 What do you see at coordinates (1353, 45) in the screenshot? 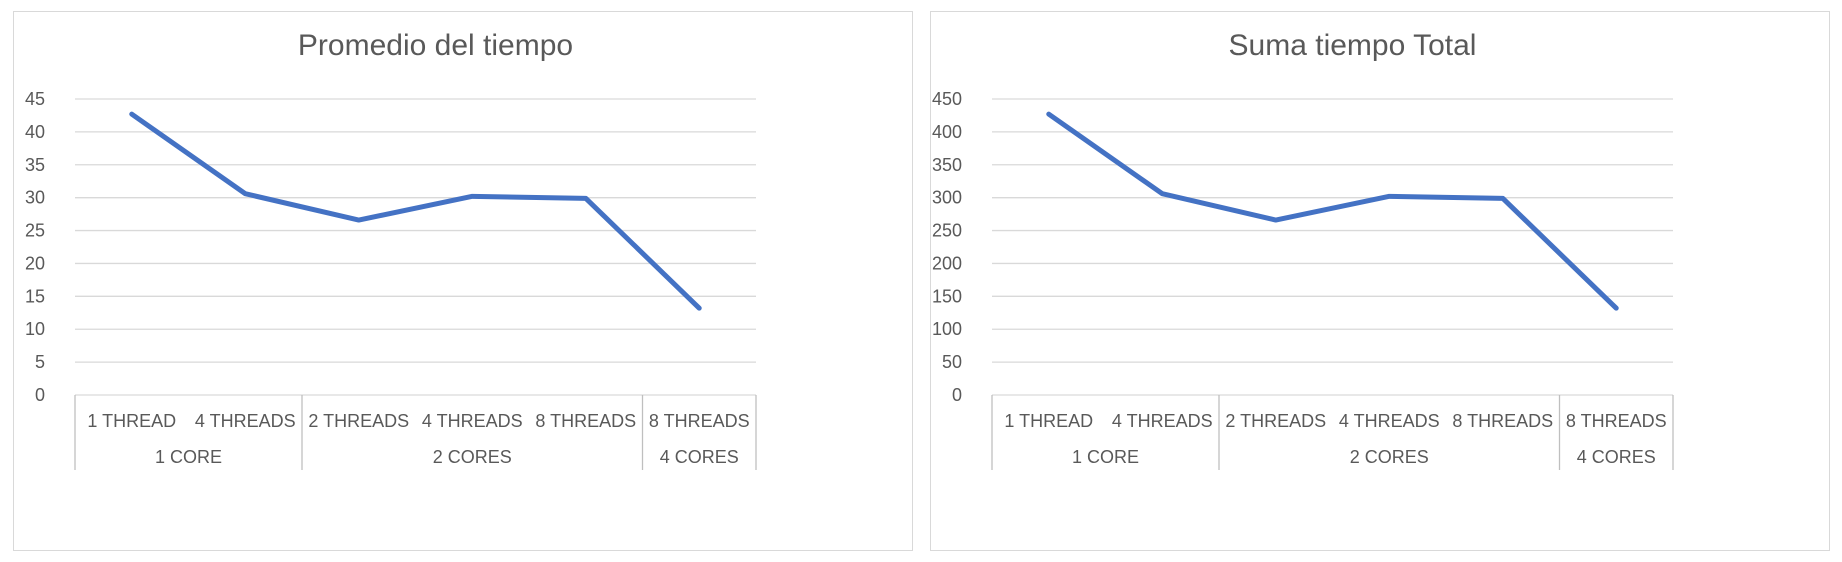
I see `chart-title: Suma tiempo Total` at bounding box center [1353, 45].